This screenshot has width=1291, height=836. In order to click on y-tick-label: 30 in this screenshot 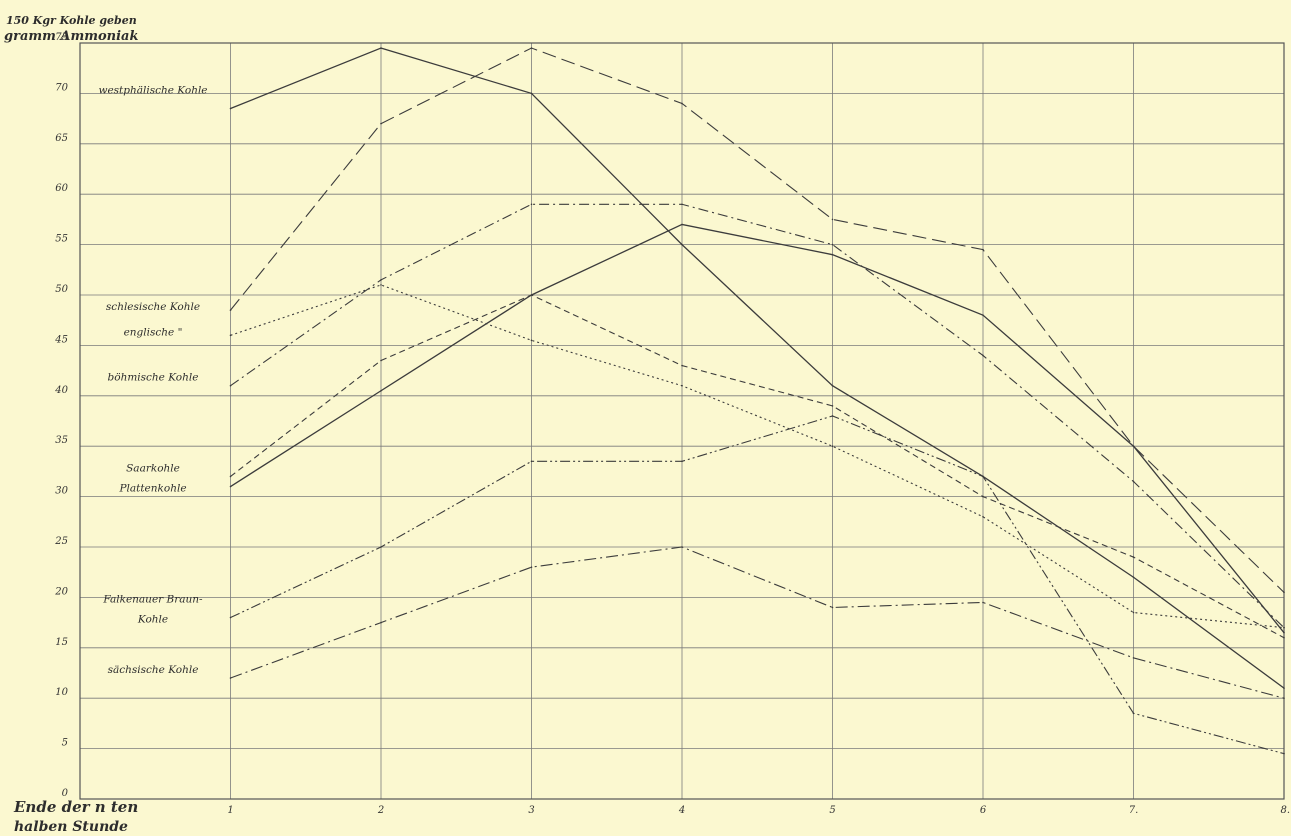, I will do `click(61, 491)`.